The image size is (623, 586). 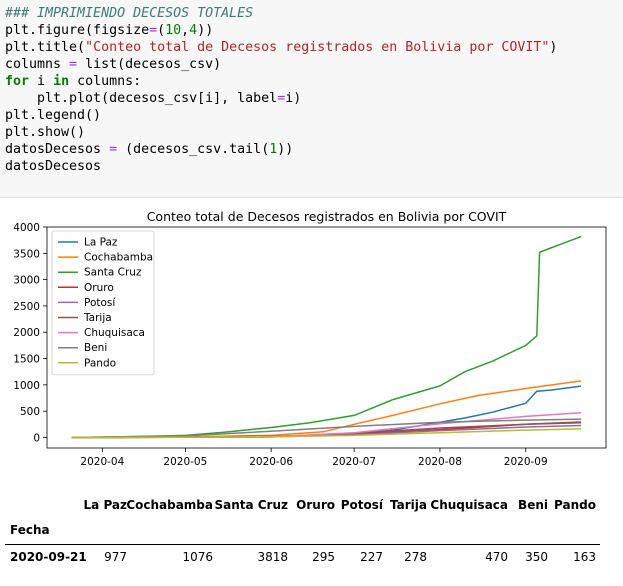 I want to click on y-tick-label: 3500, so click(x=26, y=254).